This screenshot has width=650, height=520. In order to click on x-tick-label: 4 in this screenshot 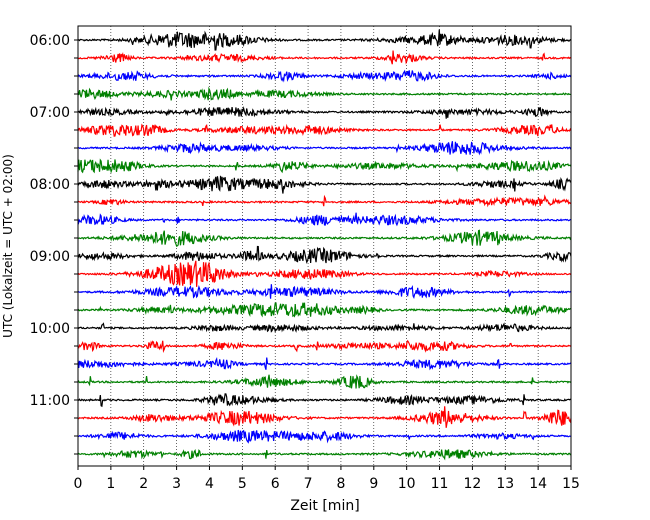, I will do `click(209, 484)`.